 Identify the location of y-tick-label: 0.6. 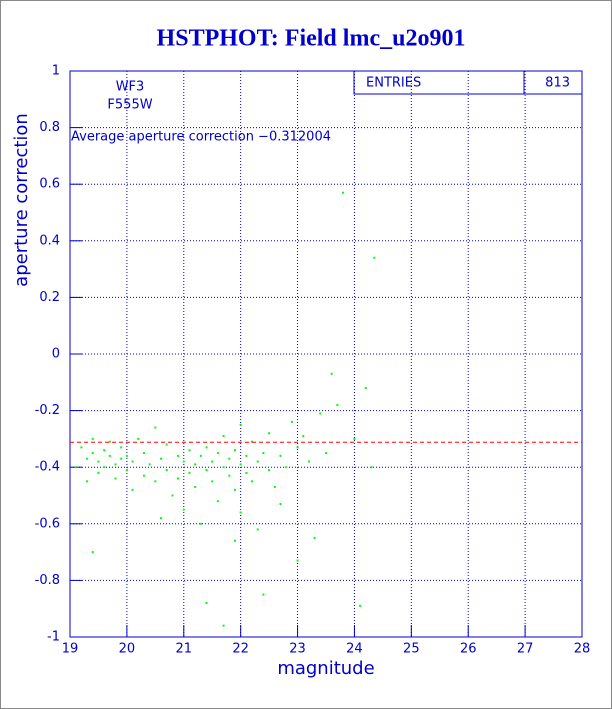
(49, 184).